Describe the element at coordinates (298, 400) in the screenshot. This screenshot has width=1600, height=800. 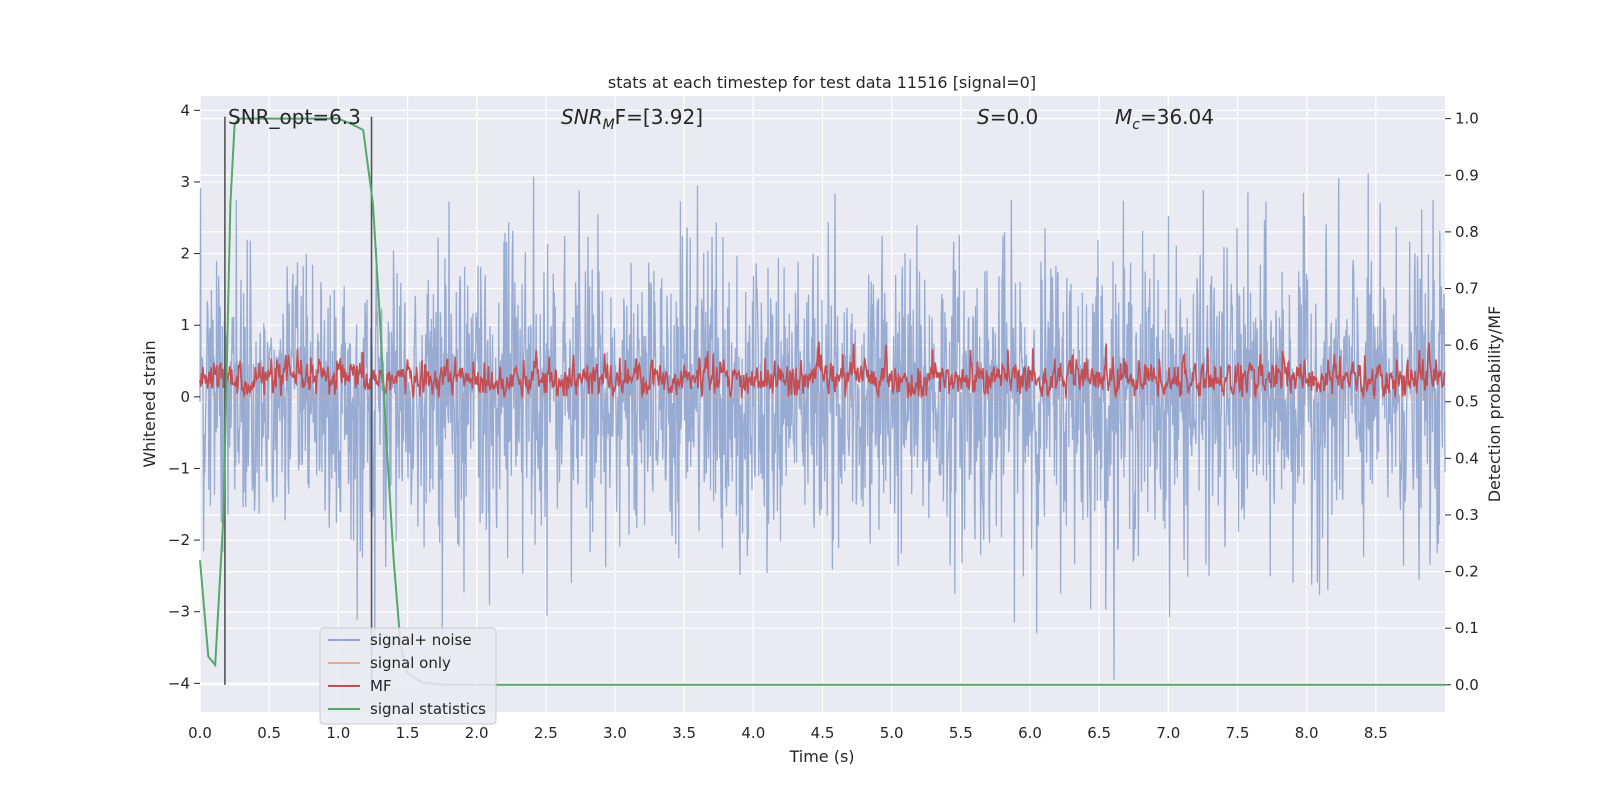
I see `vertical-markers` at that location.